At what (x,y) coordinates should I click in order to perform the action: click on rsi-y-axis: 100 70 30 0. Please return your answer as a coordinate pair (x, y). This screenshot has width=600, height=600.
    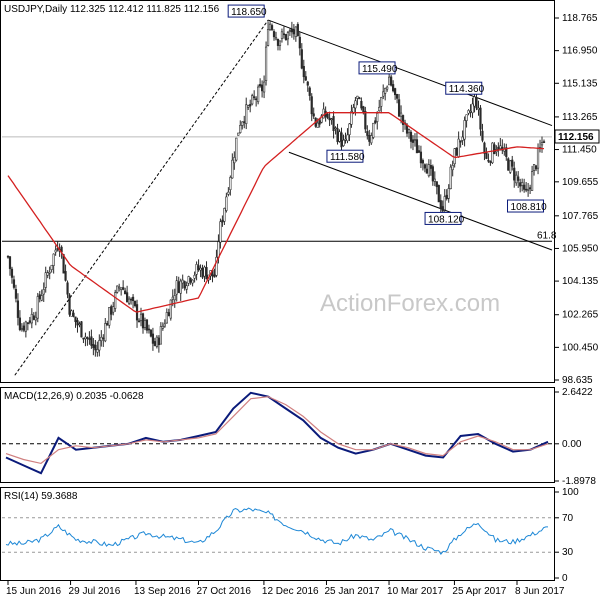
    Looking at the image, I should click on (567, 535).